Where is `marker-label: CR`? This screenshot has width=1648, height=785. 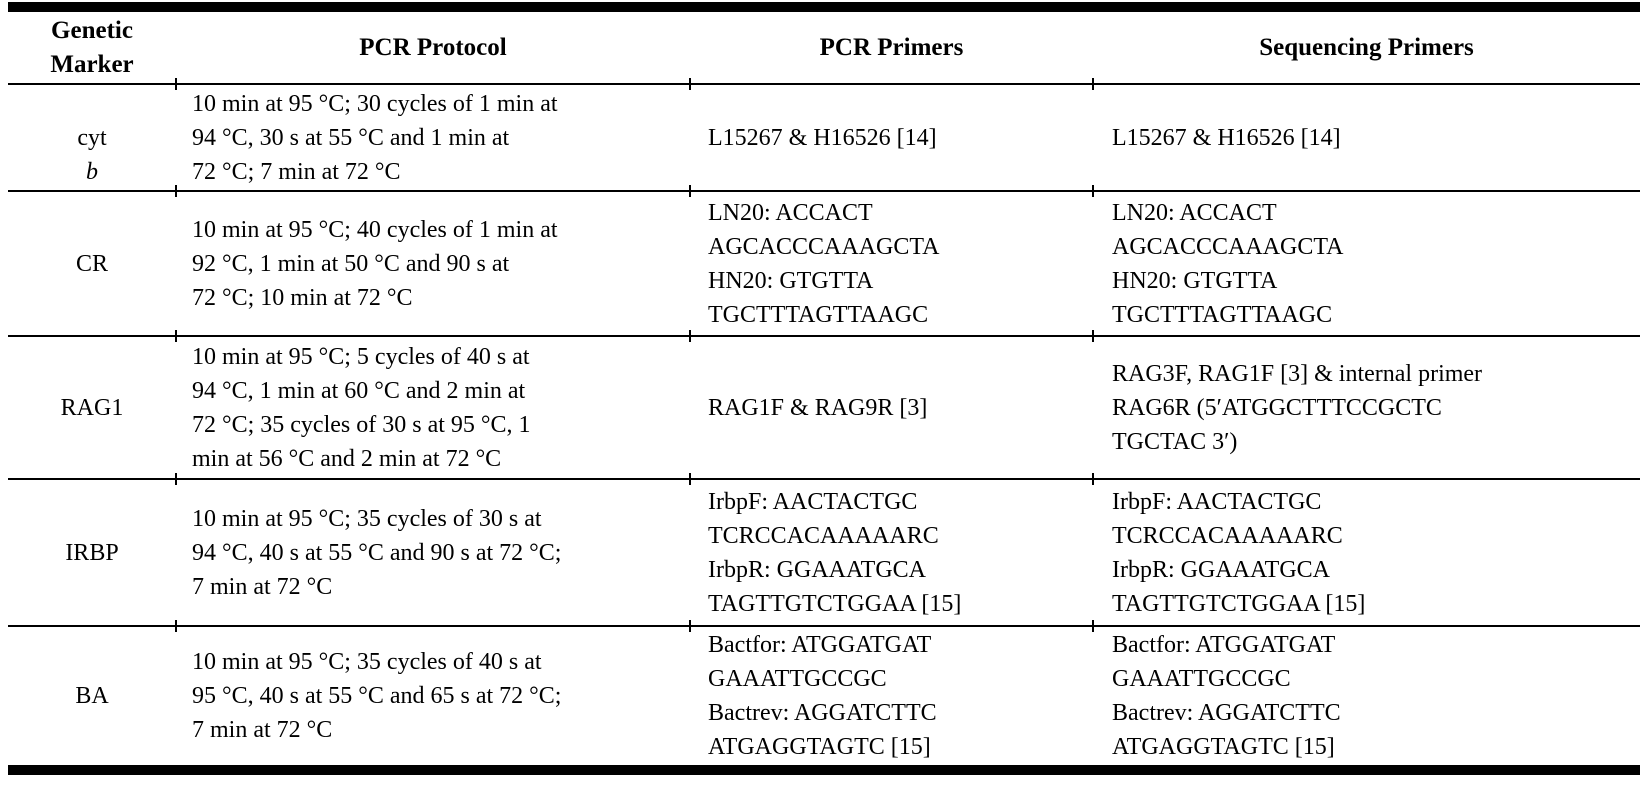
marker-label: CR is located at coordinates (91, 263).